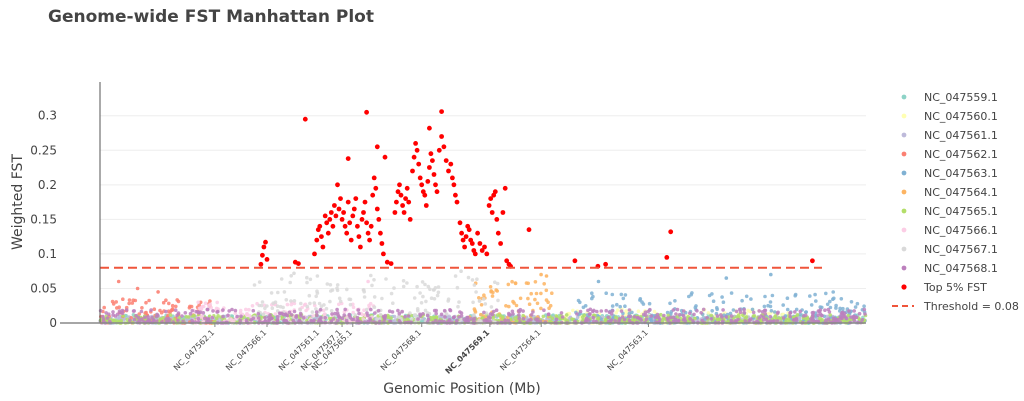  Describe the element at coordinates (949, 230) in the screenshot. I see `legend-item: NC_047566.1` at that location.